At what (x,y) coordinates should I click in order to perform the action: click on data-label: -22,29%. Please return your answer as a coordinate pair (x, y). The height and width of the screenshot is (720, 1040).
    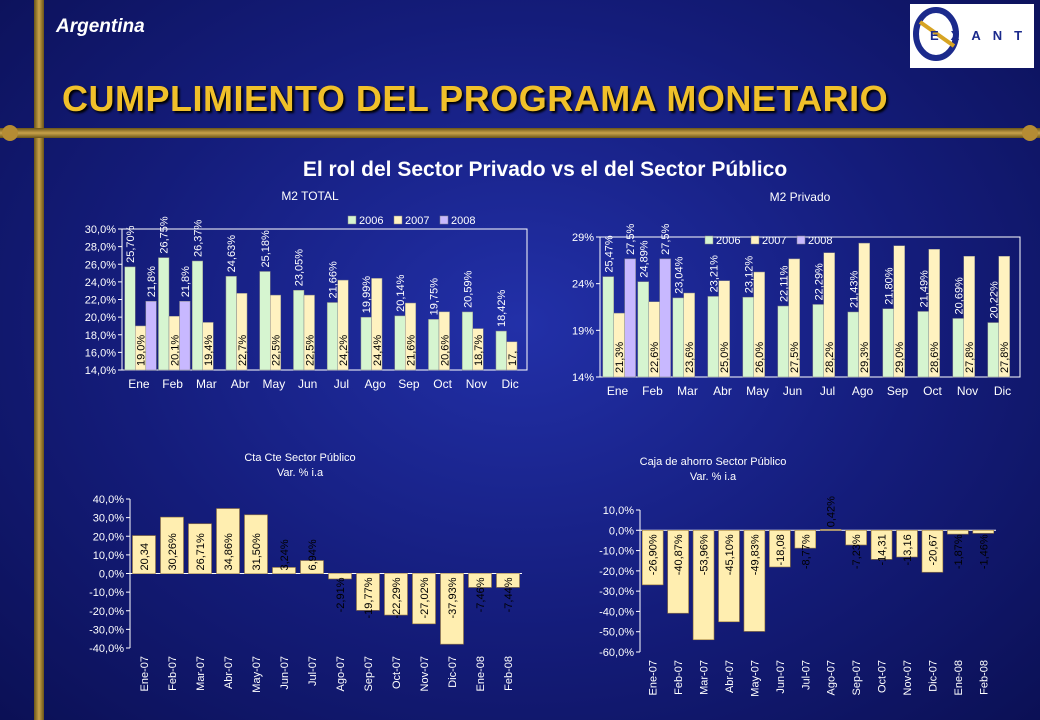
    Looking at the image, I should click on (397, 597).